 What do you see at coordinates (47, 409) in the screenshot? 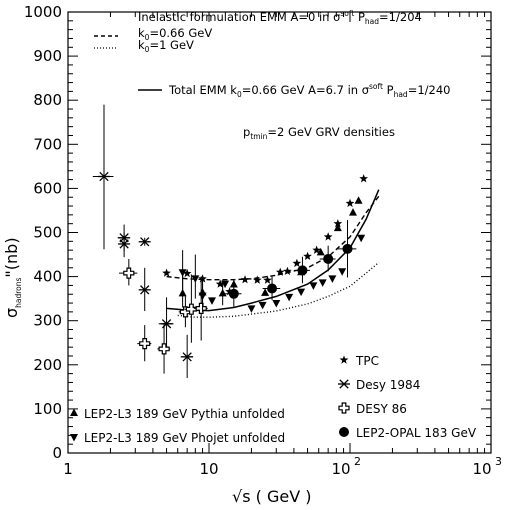
I see `y-tick-label: 100` at bounding box center [47, 409].